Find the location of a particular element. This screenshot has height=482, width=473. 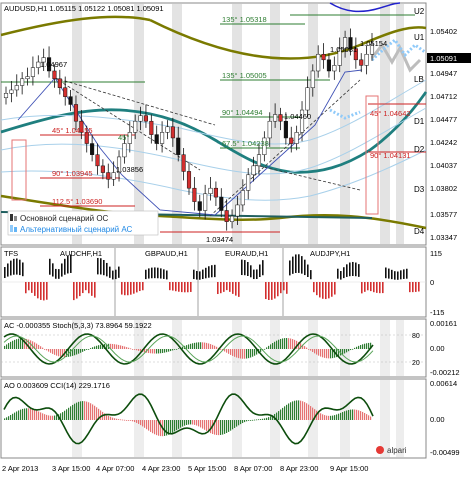

annotation-15: 45° 1.04642 is located at coordinates (390, 113).